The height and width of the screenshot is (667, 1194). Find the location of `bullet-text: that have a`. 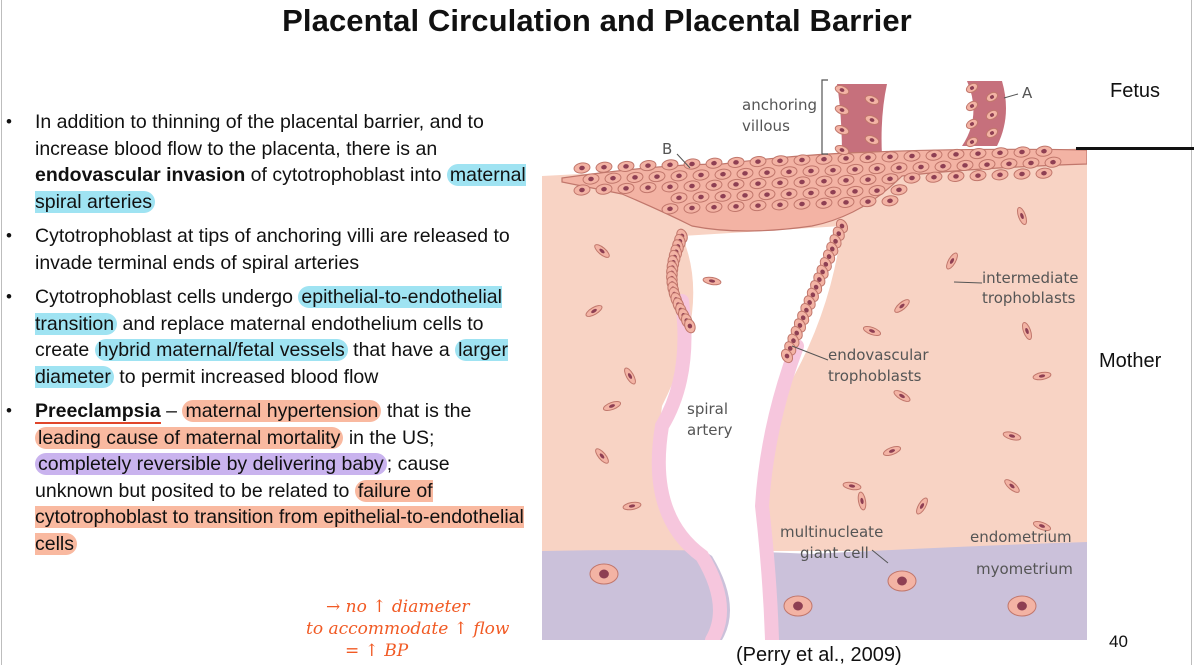

bullet-text: that have a is located at coordinates (401, 350).